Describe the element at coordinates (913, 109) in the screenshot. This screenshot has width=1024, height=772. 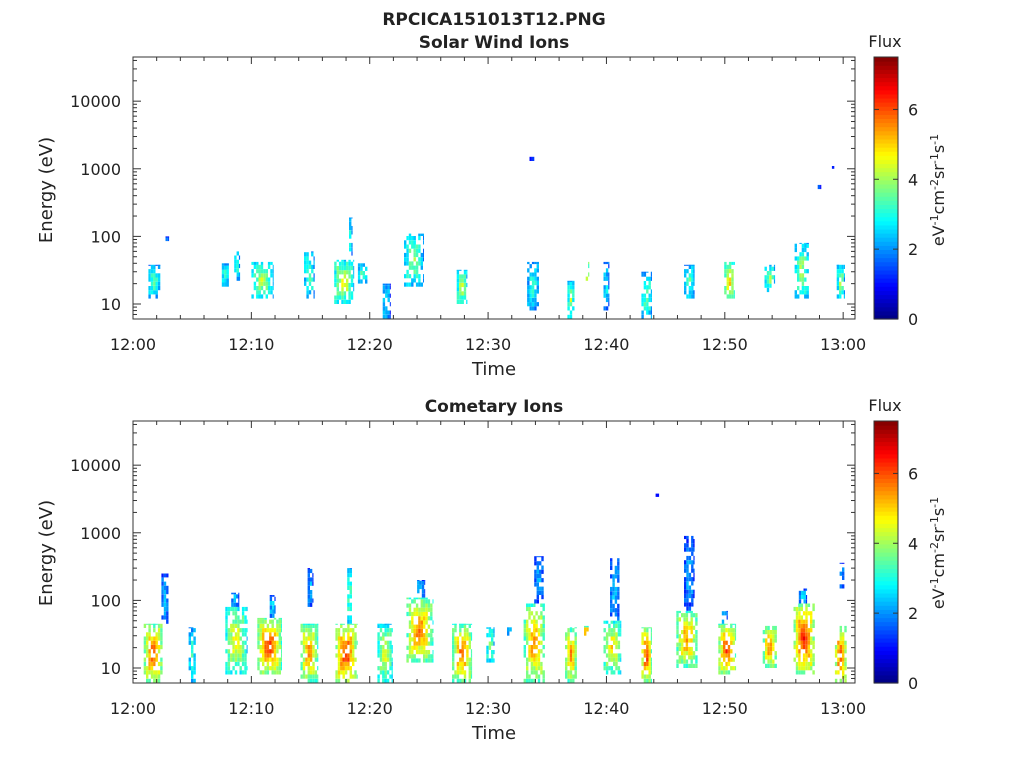
I see `colorbar-tick-label: 6` at that location.